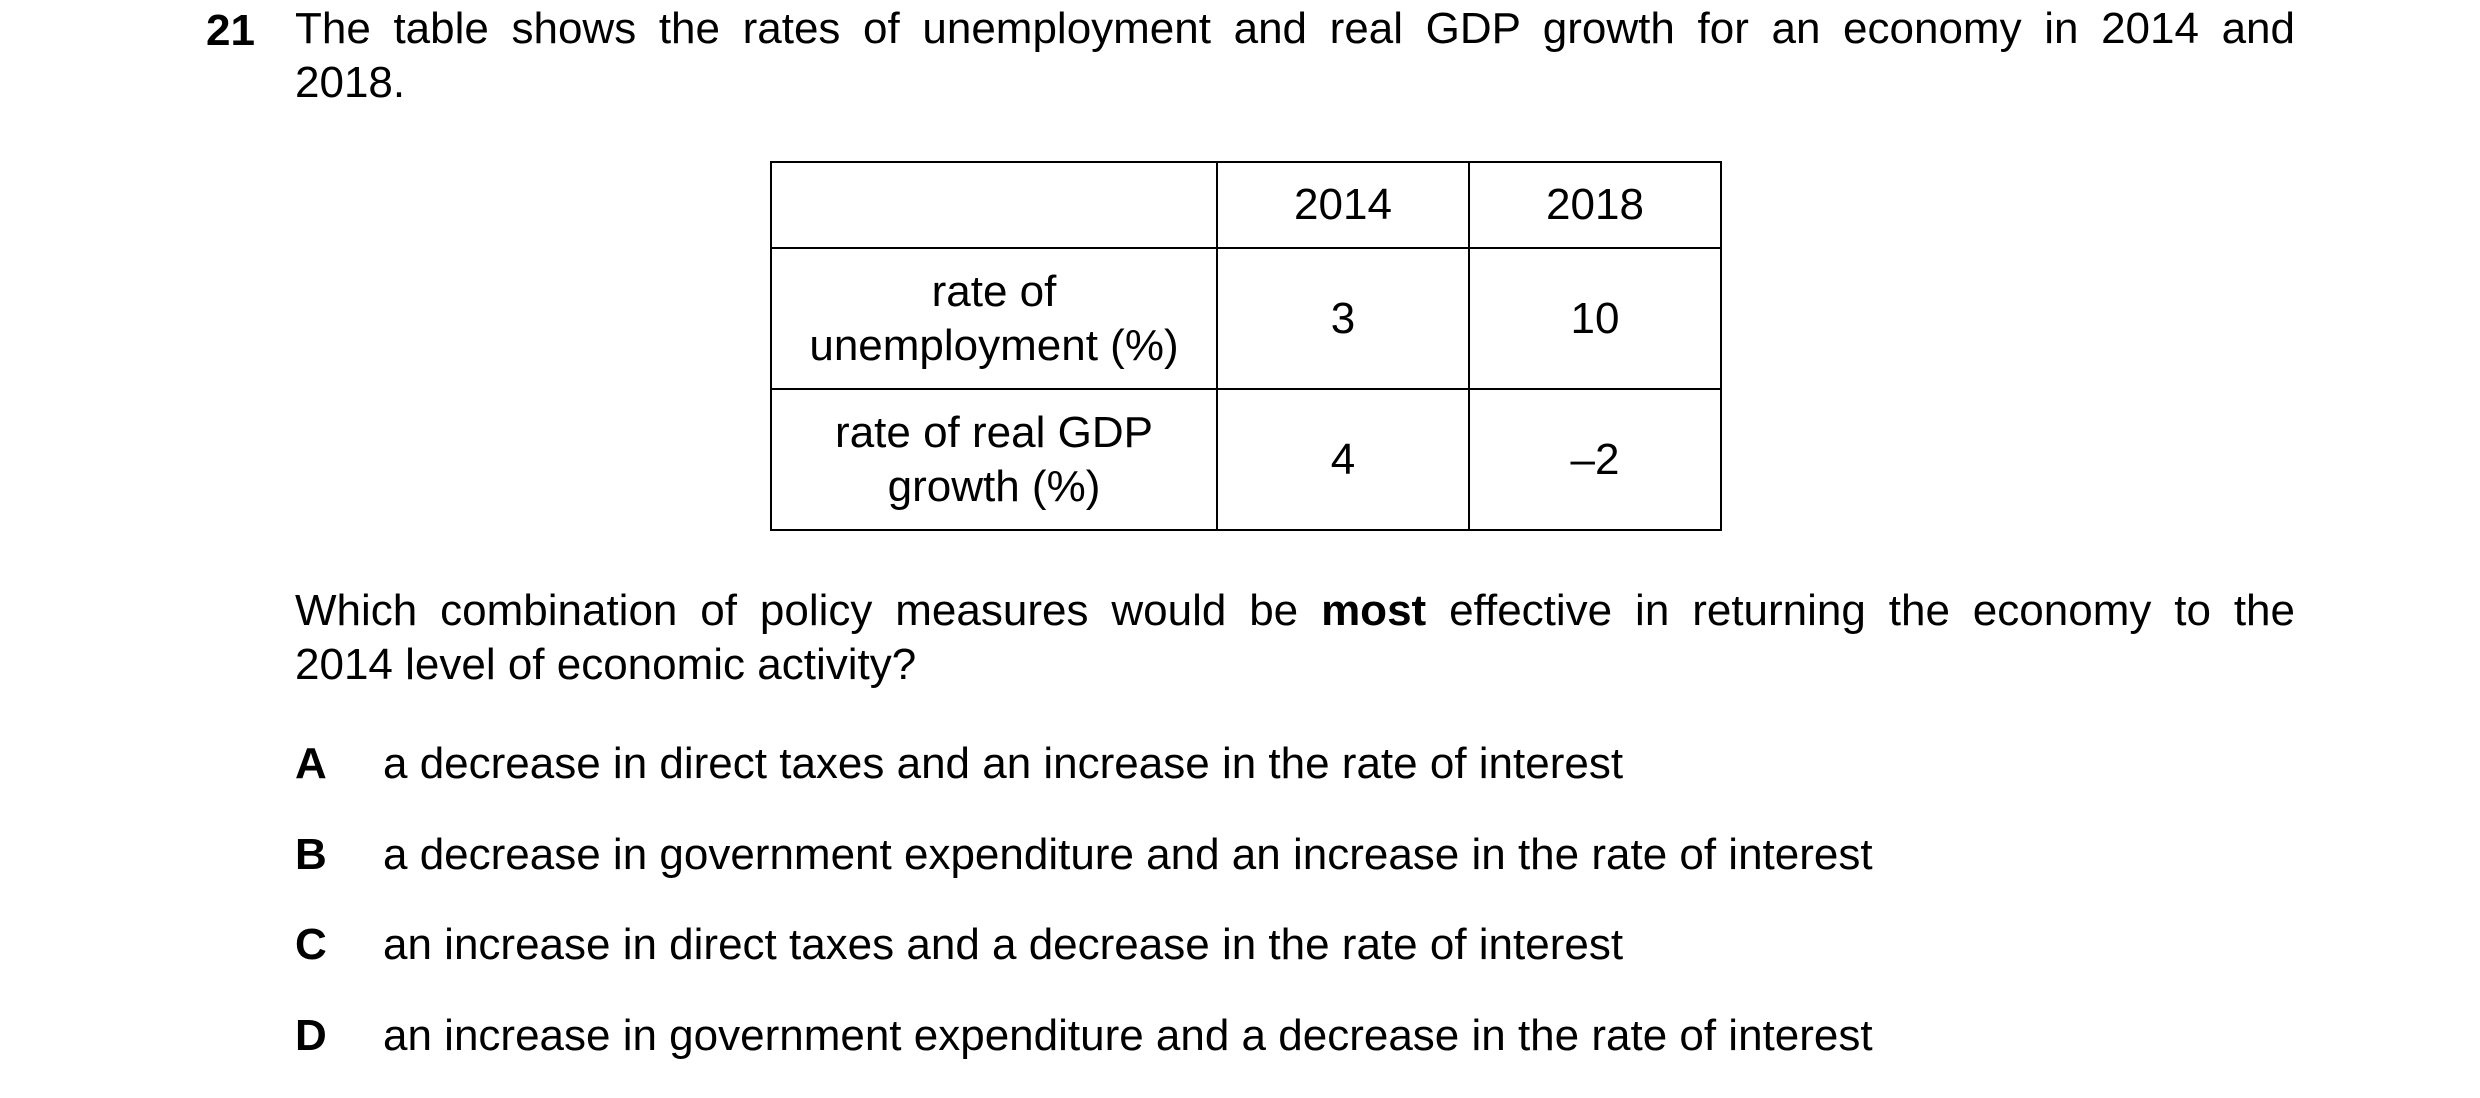  What do you see at coordinates (994, 486) in the screenshot?
I see `row-label-line: growth (%)` at bounding box center [994, 486].